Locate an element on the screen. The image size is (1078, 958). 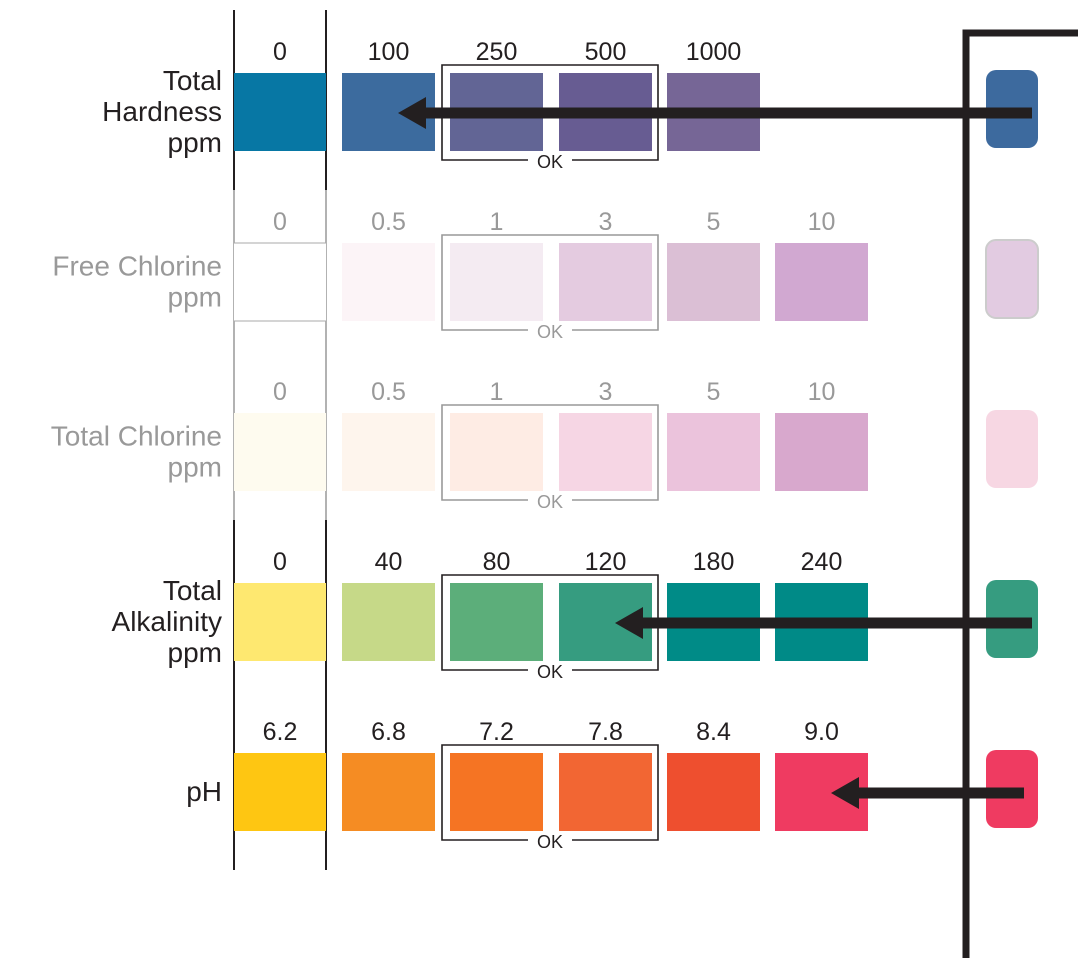
test-strip-outline is located at coordinates (1020, 493).